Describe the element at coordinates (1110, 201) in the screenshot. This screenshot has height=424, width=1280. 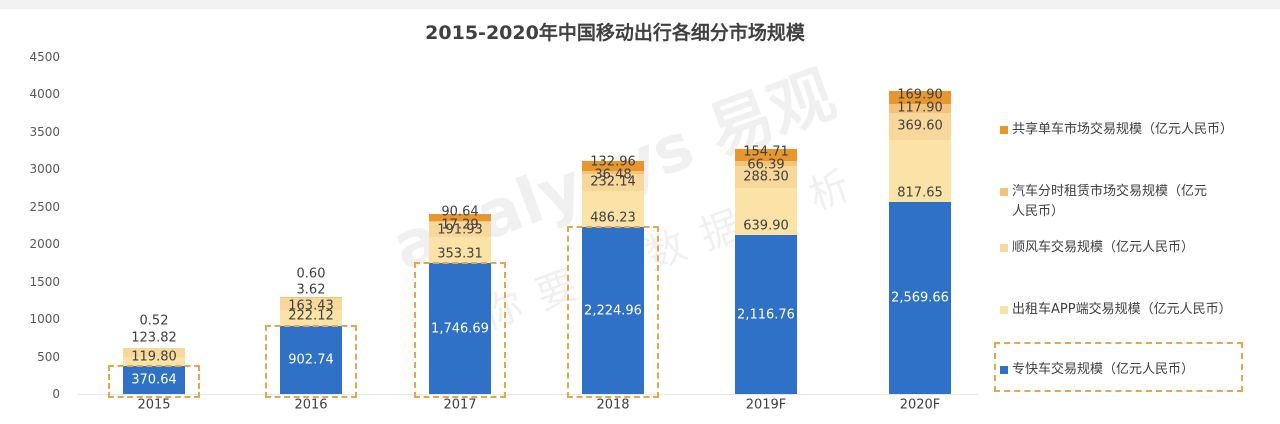
I see `legend-label: 汽车分时租赁市场交易规模（亿元人民币）` at that location.